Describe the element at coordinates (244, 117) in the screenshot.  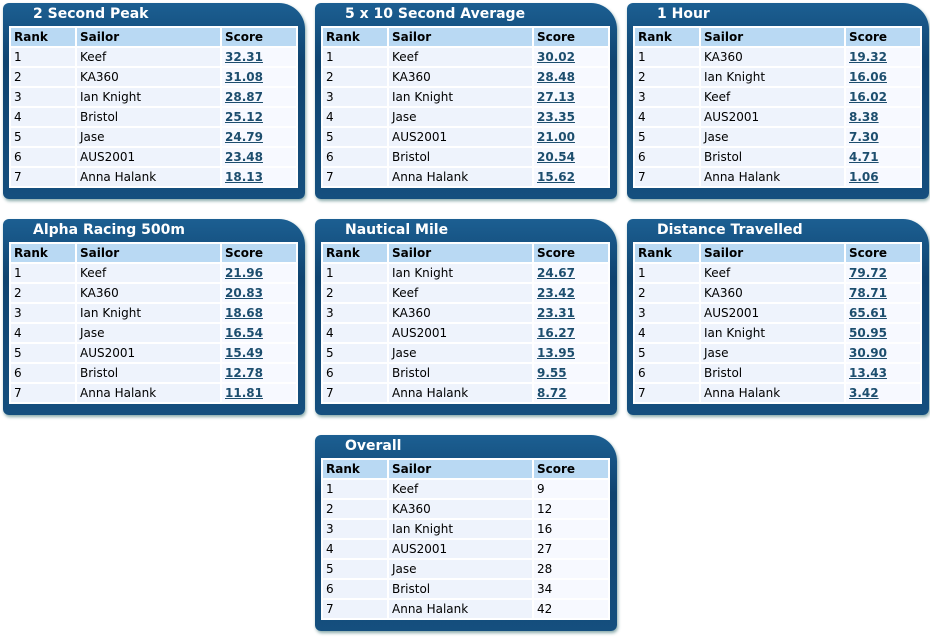
I see `score-link: 25.12` at that location.